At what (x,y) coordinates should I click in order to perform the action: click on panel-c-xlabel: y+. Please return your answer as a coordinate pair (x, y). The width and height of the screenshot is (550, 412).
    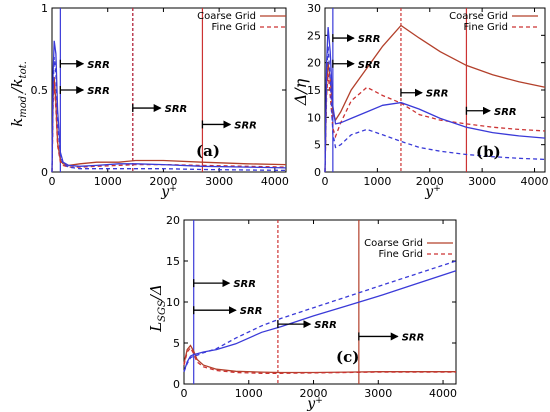
    Looking at the image, I should click on (314, 404).